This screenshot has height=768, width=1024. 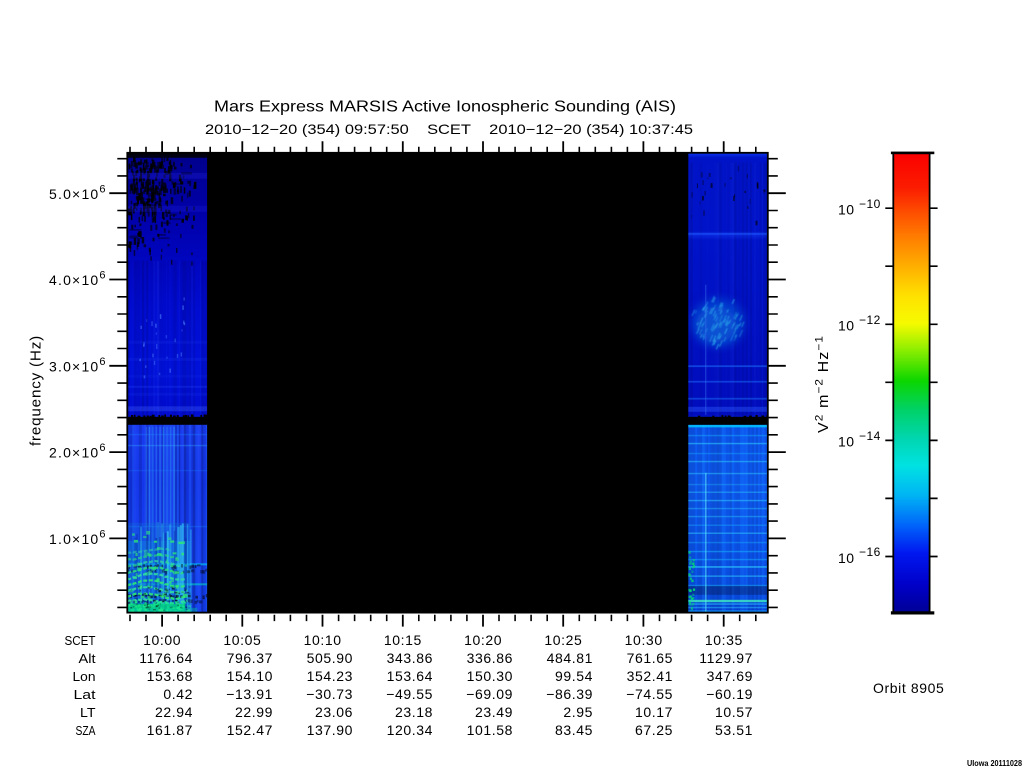 I want to click on svg-text: 23.06, so click(x=334, y=712).